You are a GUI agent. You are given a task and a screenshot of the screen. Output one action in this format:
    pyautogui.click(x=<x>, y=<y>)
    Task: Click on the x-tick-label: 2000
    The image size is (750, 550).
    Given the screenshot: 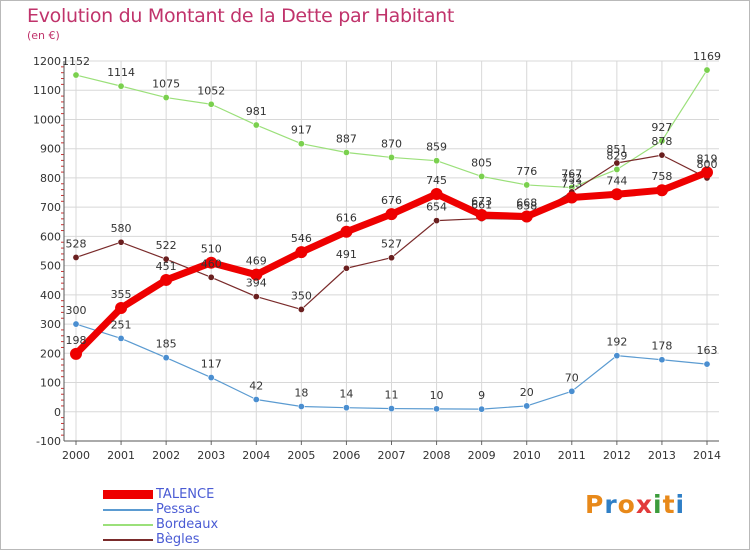 What is the action you would take?
    pyautogui.click(x=76, y=455)
    